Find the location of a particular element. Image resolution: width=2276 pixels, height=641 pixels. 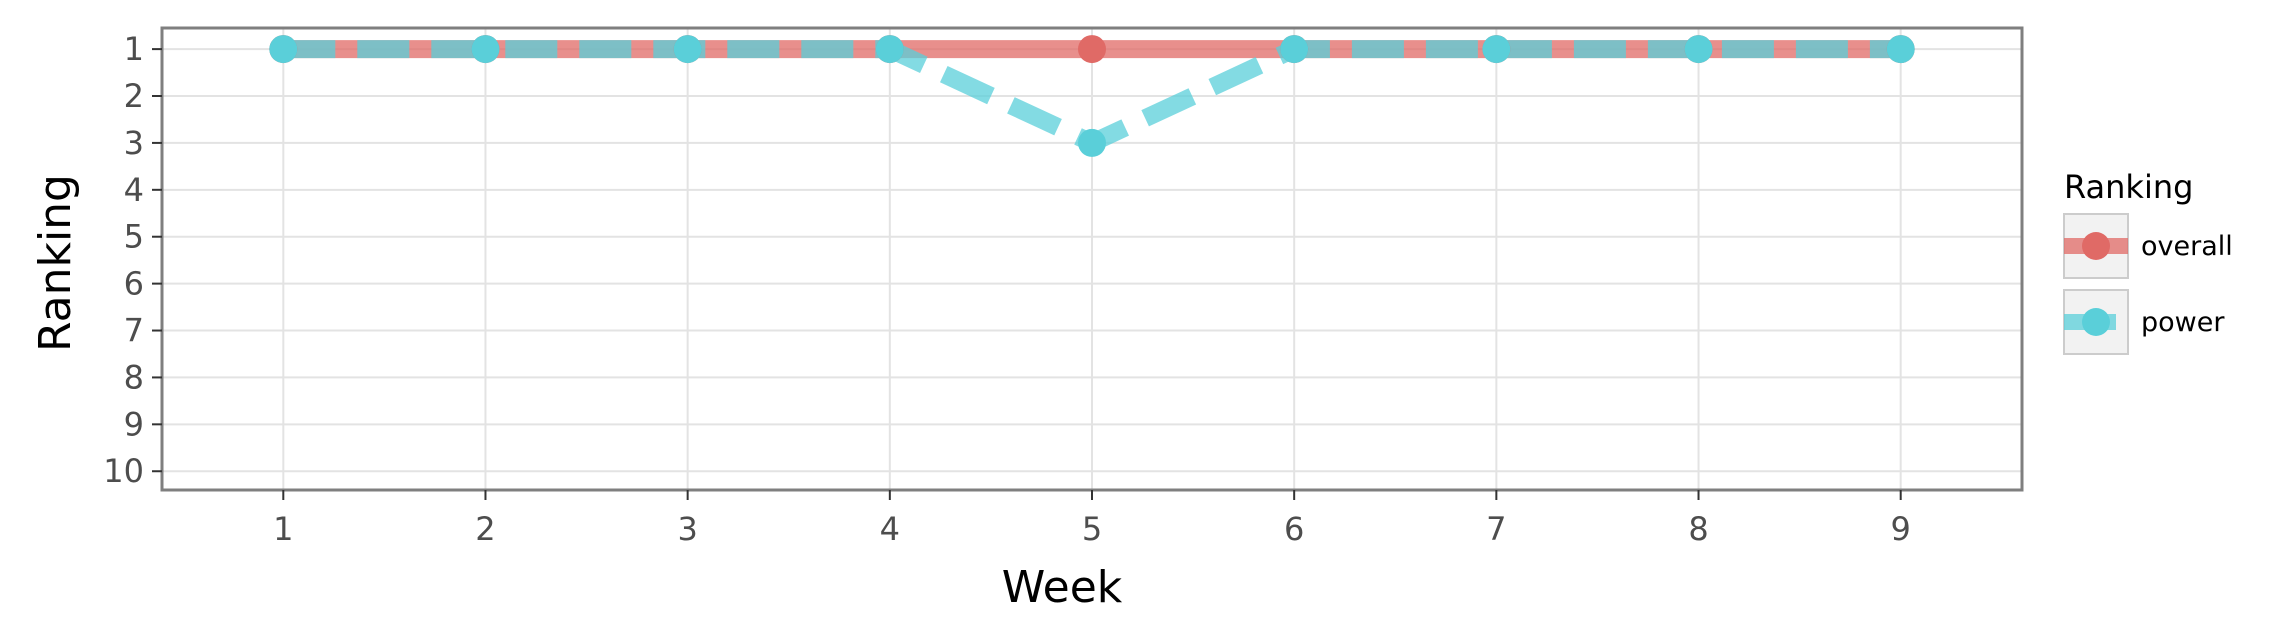

x-tick-label: 3 is located at coordinates (687, 529).